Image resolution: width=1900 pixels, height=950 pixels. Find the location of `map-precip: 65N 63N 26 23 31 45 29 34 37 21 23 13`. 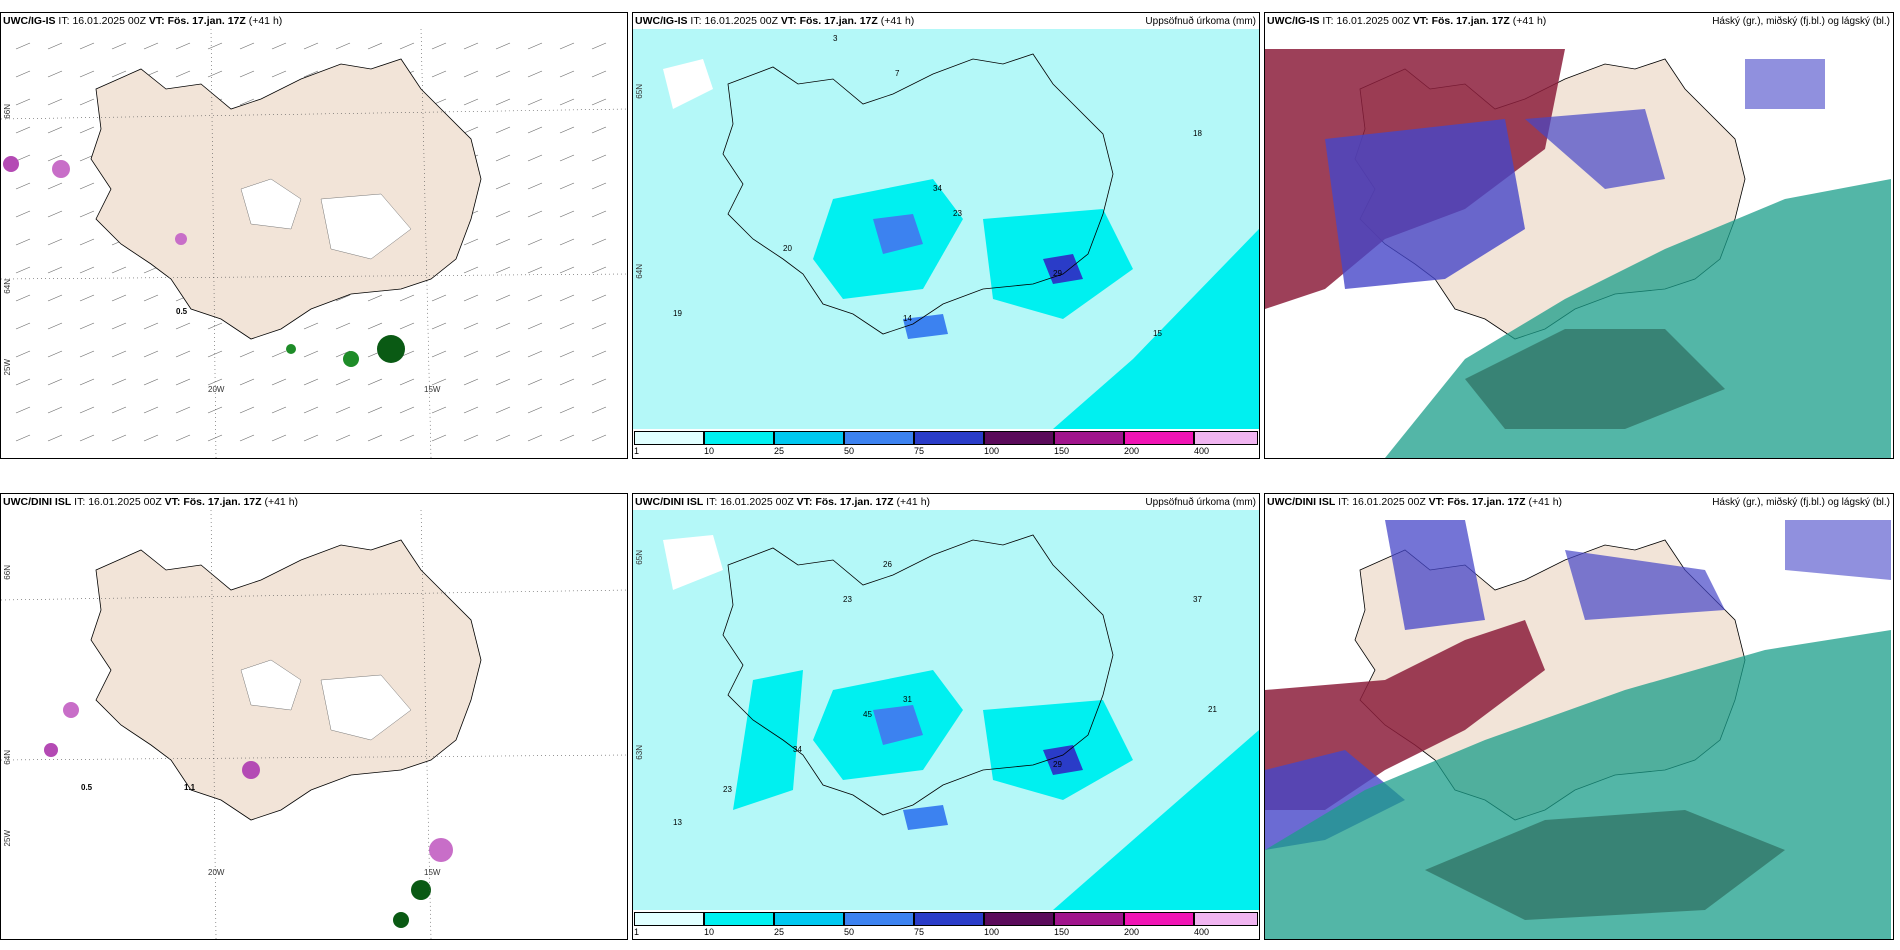

map-precip: 65N 63N 26 23 31 45 29 34 37 21 23 13 is located at coordinates (946, 710).